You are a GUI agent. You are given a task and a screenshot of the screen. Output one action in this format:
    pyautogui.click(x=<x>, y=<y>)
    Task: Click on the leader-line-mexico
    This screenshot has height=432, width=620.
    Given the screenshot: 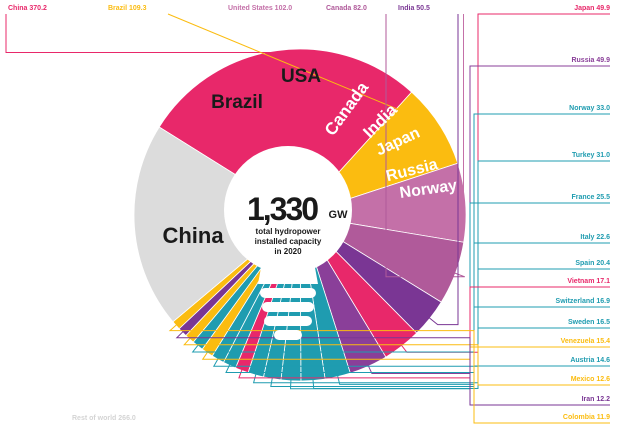 What is the action you would take?
    pyautogui.click(x=396, y=361)
    